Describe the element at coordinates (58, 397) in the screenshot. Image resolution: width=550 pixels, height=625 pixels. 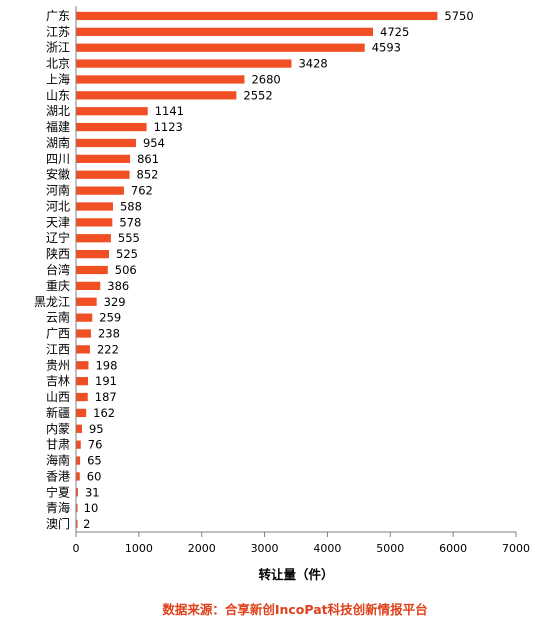
I see `category-label: 山西` at that location.